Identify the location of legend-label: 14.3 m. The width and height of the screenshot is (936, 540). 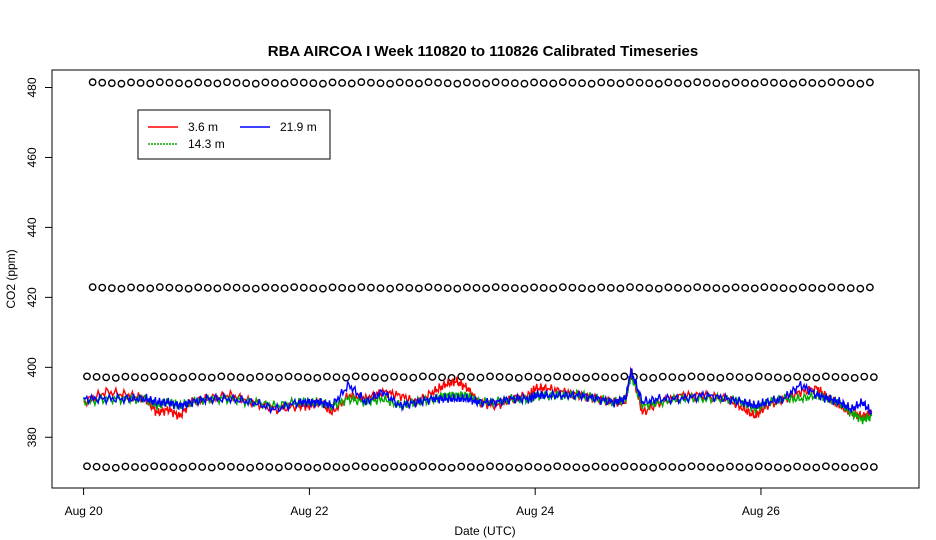
(206, 144).